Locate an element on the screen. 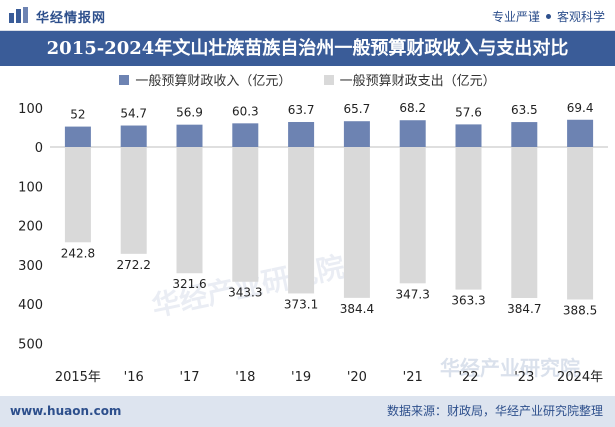 The width and height of the screenshot is (615, 427). chart-title: 2015-2024年文山壮族苗族自治州一般预算财政收入与支出对比 is located at coordinates (307, 48).